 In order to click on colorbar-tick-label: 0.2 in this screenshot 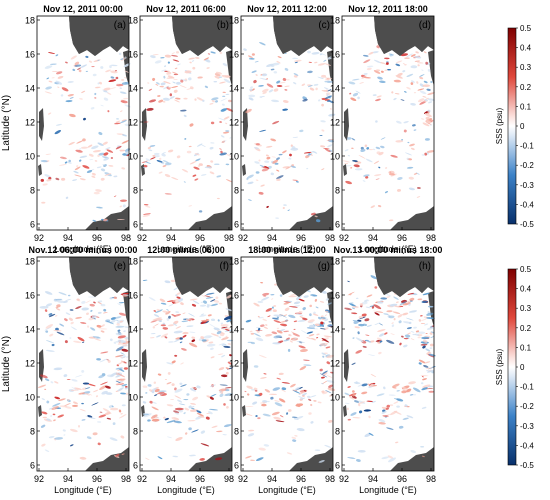, I will do `click(526, 328)`.